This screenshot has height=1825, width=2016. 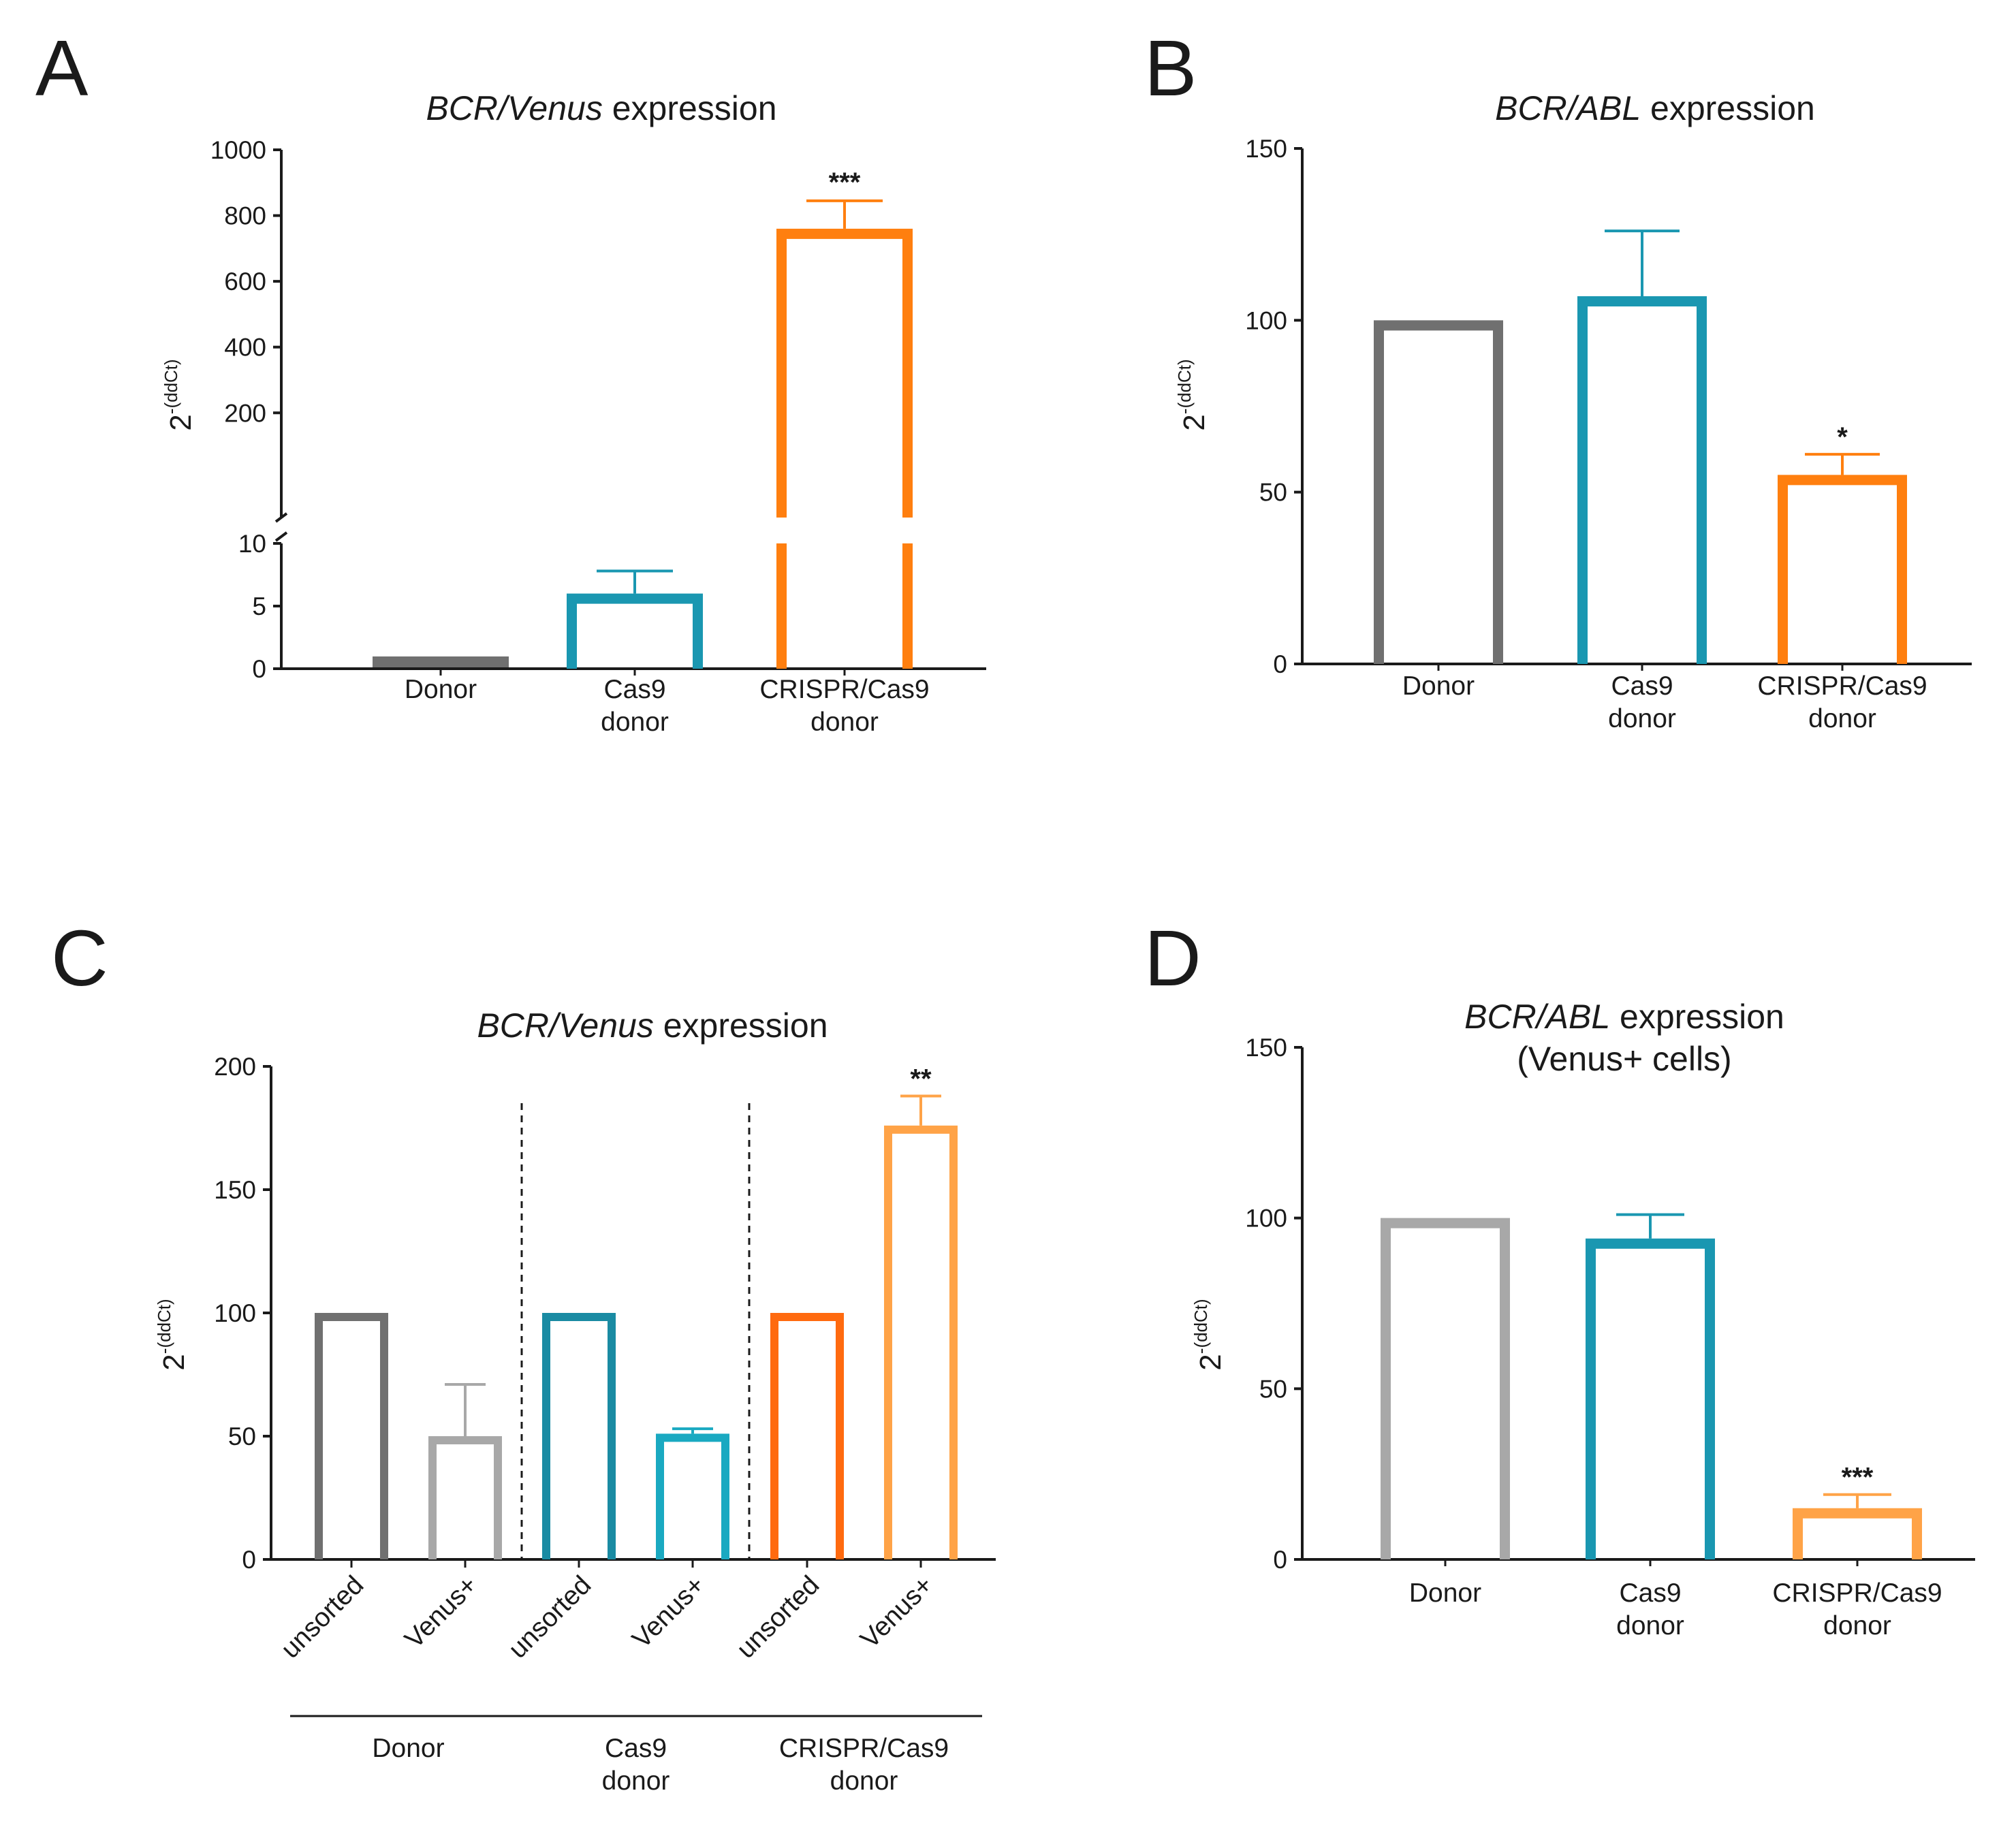 What do you see at coordinates (259, 606) in the screenshot?
I see `panel-a-lower-ytick-label-1: 5` at bounding box center [259, 606].